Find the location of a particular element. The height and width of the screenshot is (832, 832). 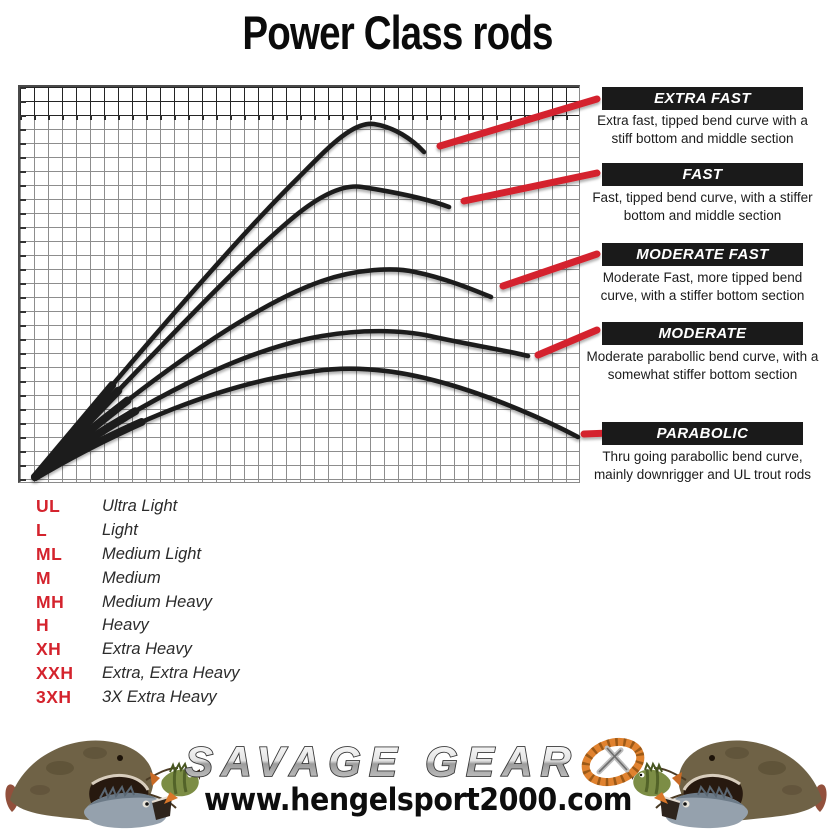

class-bar-extra-fast: EXTRA FAST is located at coordinates (702, 98).